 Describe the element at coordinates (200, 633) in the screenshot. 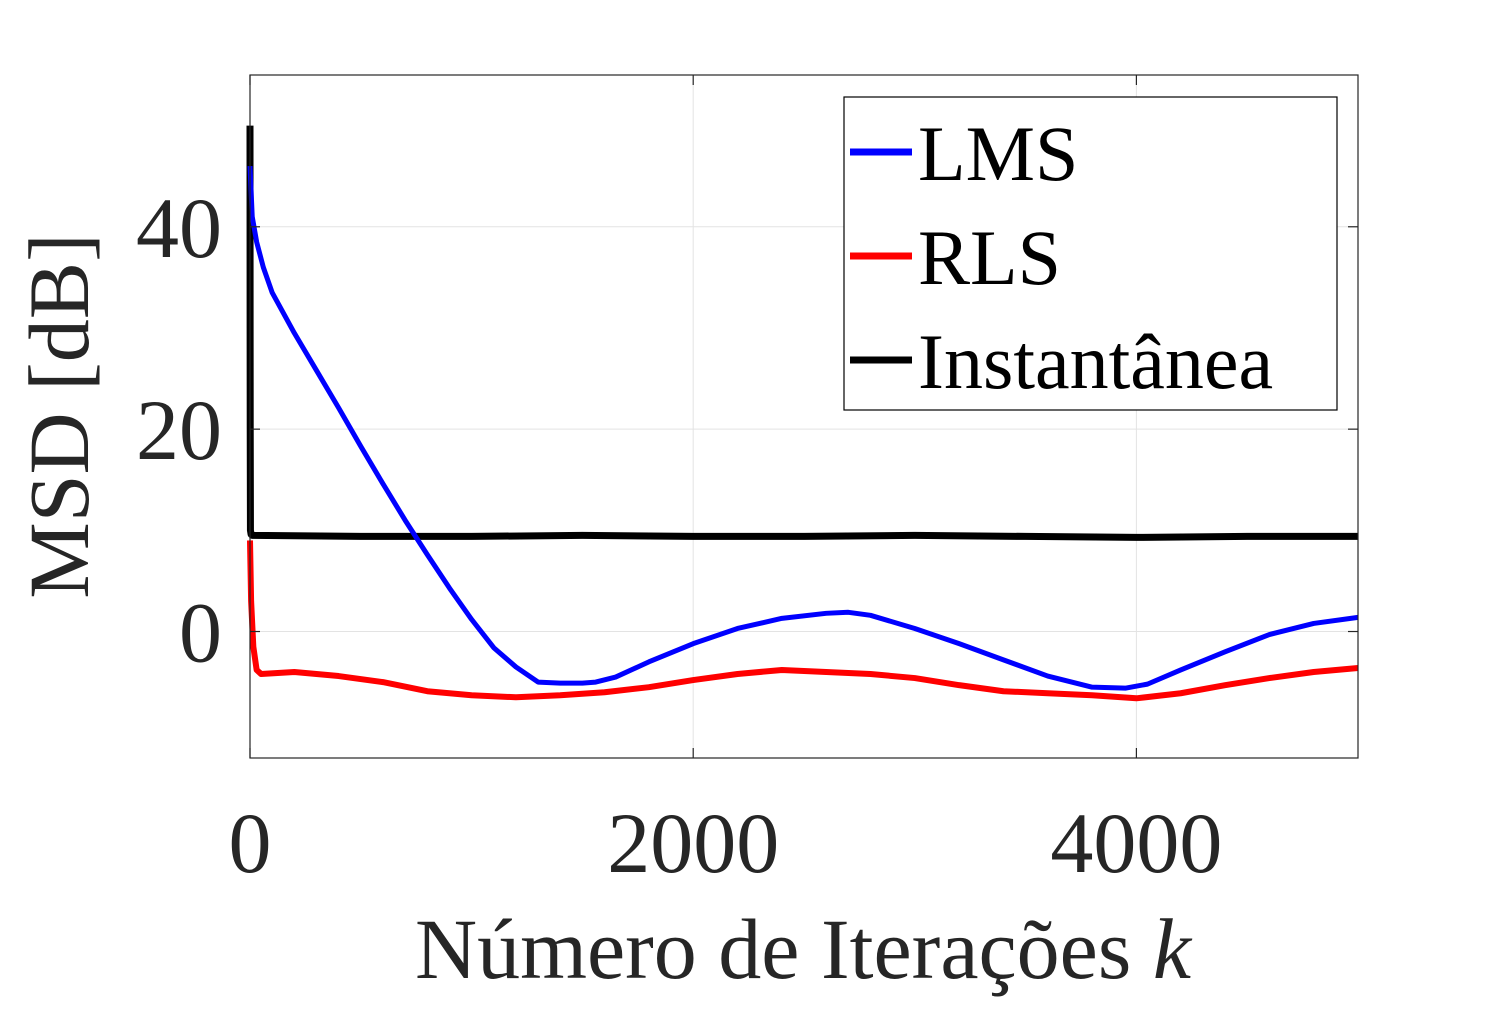

I see `y-tick-label: 0` at that location.